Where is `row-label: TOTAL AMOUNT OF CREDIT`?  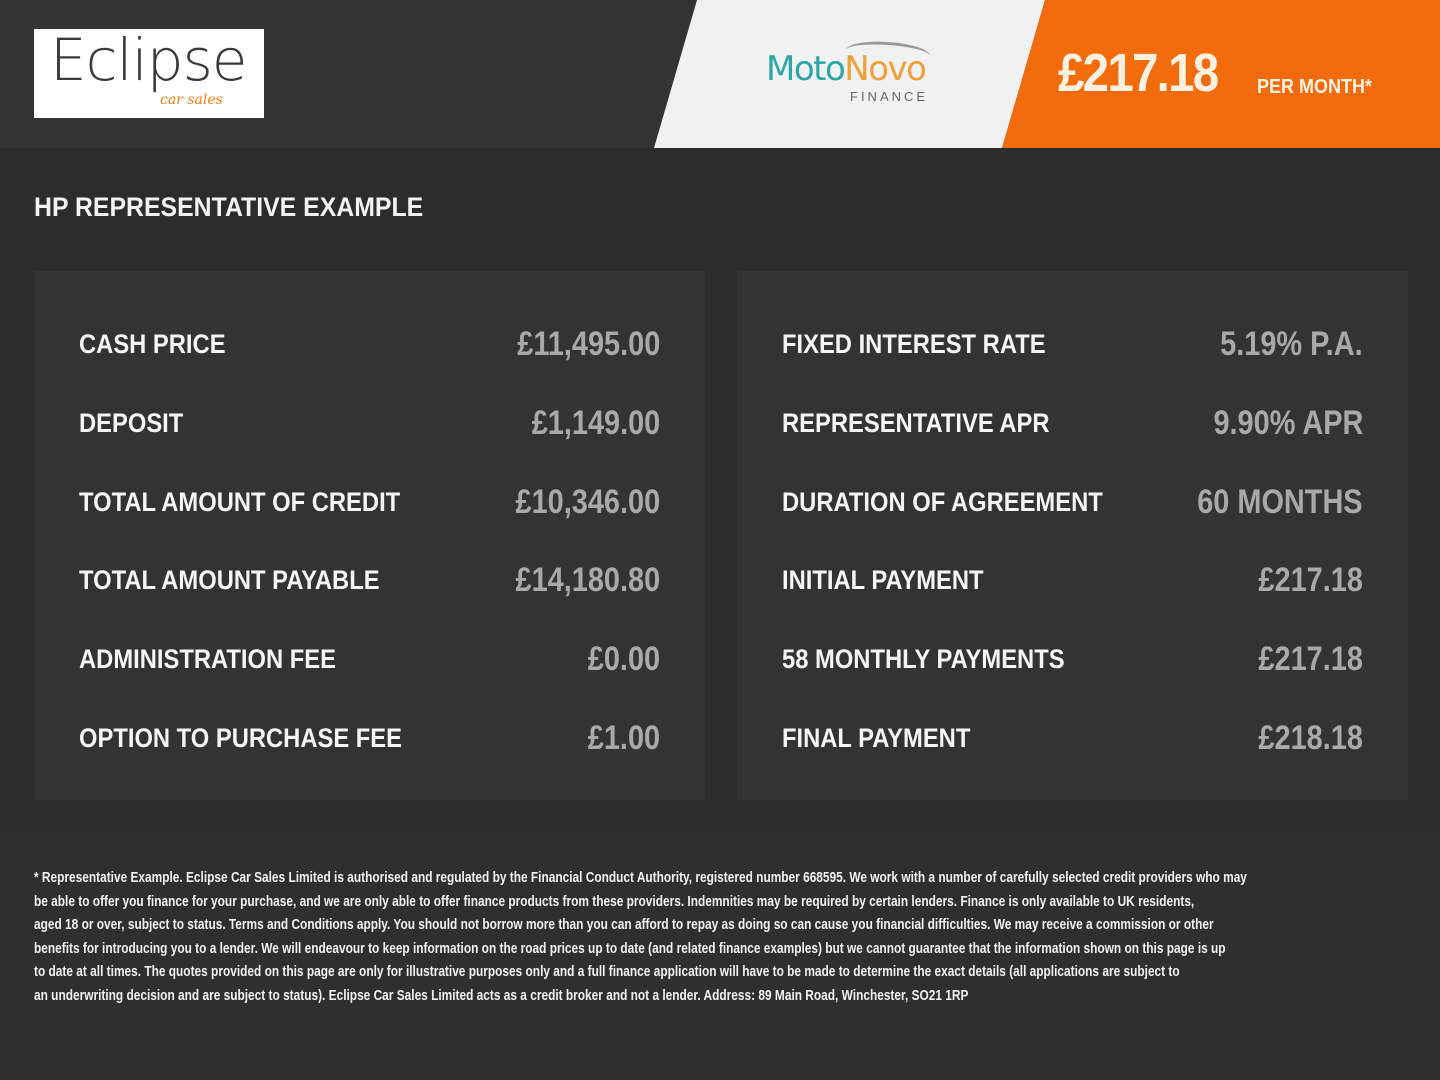 row-label: TOTAL AMOUNT OF CREDIT is located at coordinates (240, 502).